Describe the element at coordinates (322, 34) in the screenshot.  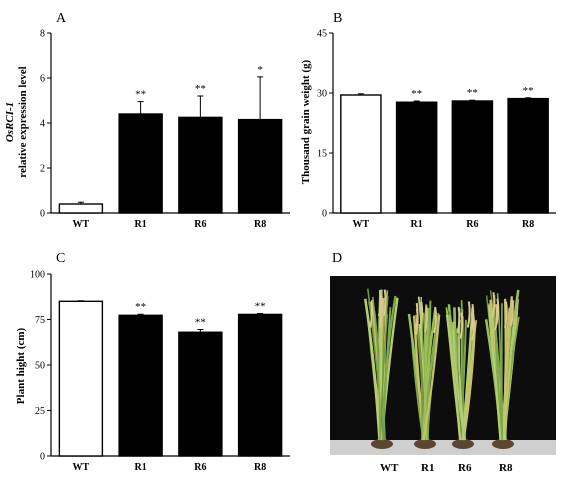
I see `chart-b-ytick-label: 45` at that location.